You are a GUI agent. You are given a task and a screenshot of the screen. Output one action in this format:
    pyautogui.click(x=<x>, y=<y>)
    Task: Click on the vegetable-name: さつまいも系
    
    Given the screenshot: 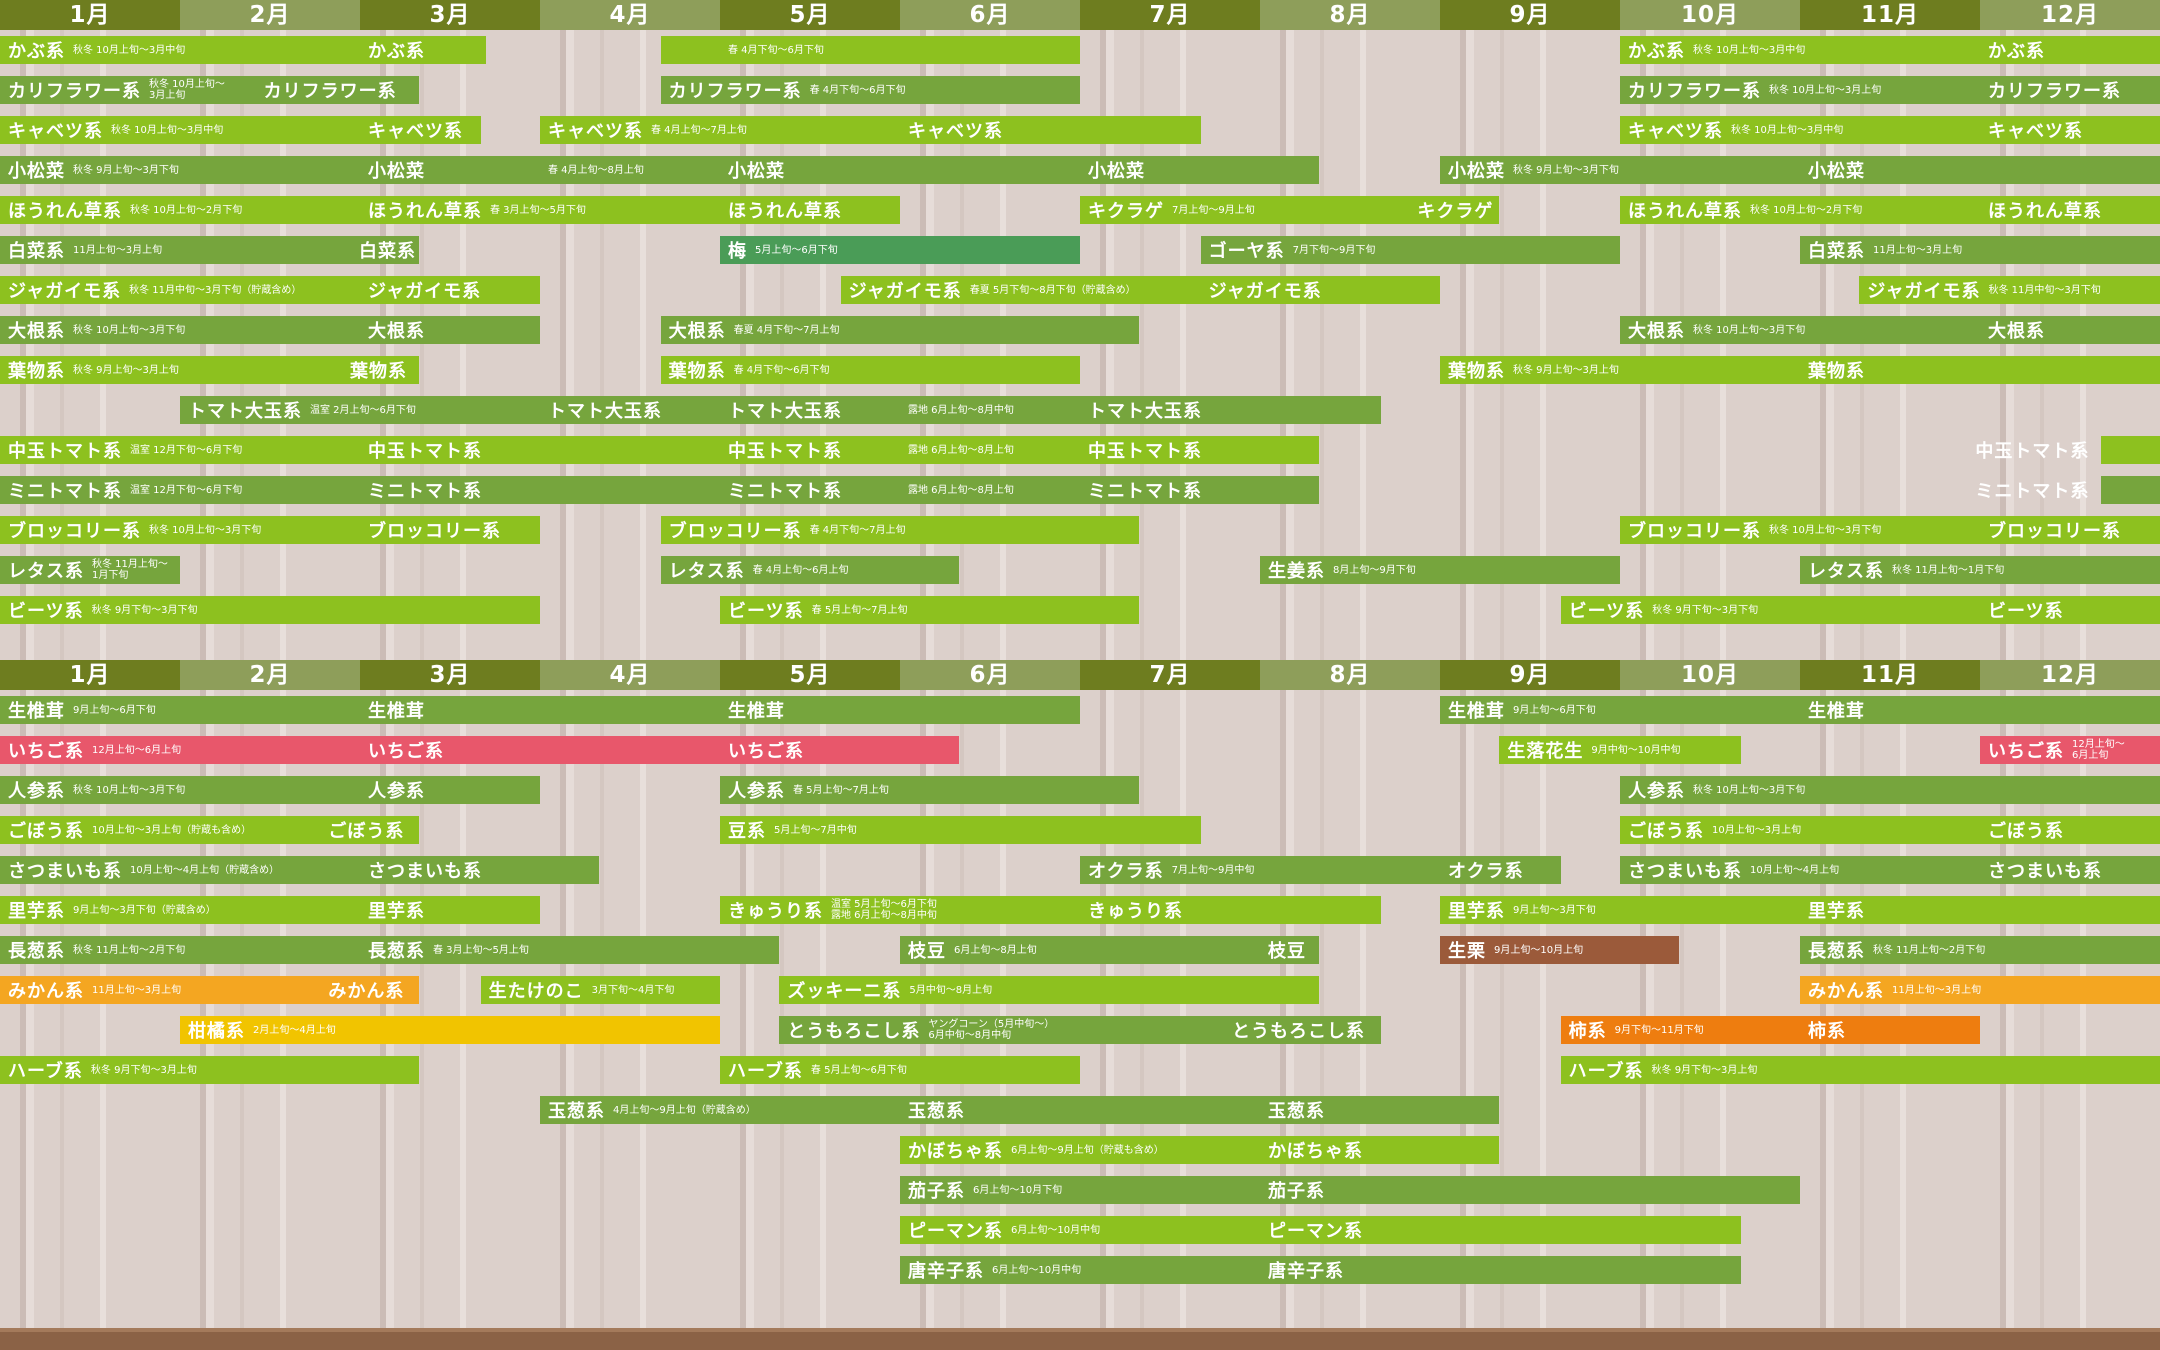 What is the action you would take?
    pyautogui.click(x=1685, y=871)
    